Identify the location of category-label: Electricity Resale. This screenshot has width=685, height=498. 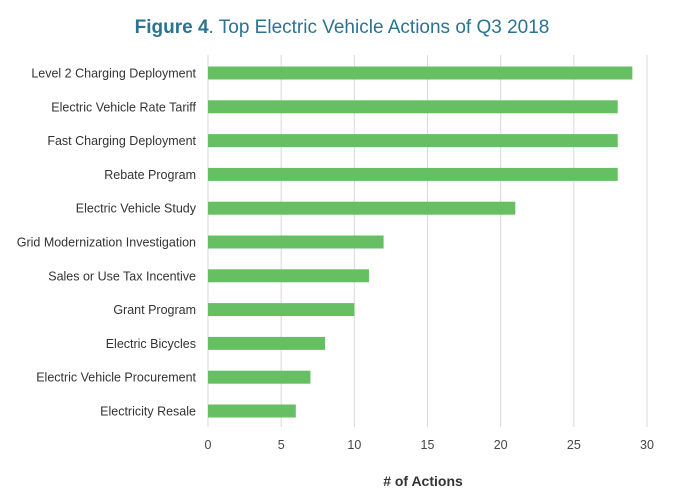
(148, 412).